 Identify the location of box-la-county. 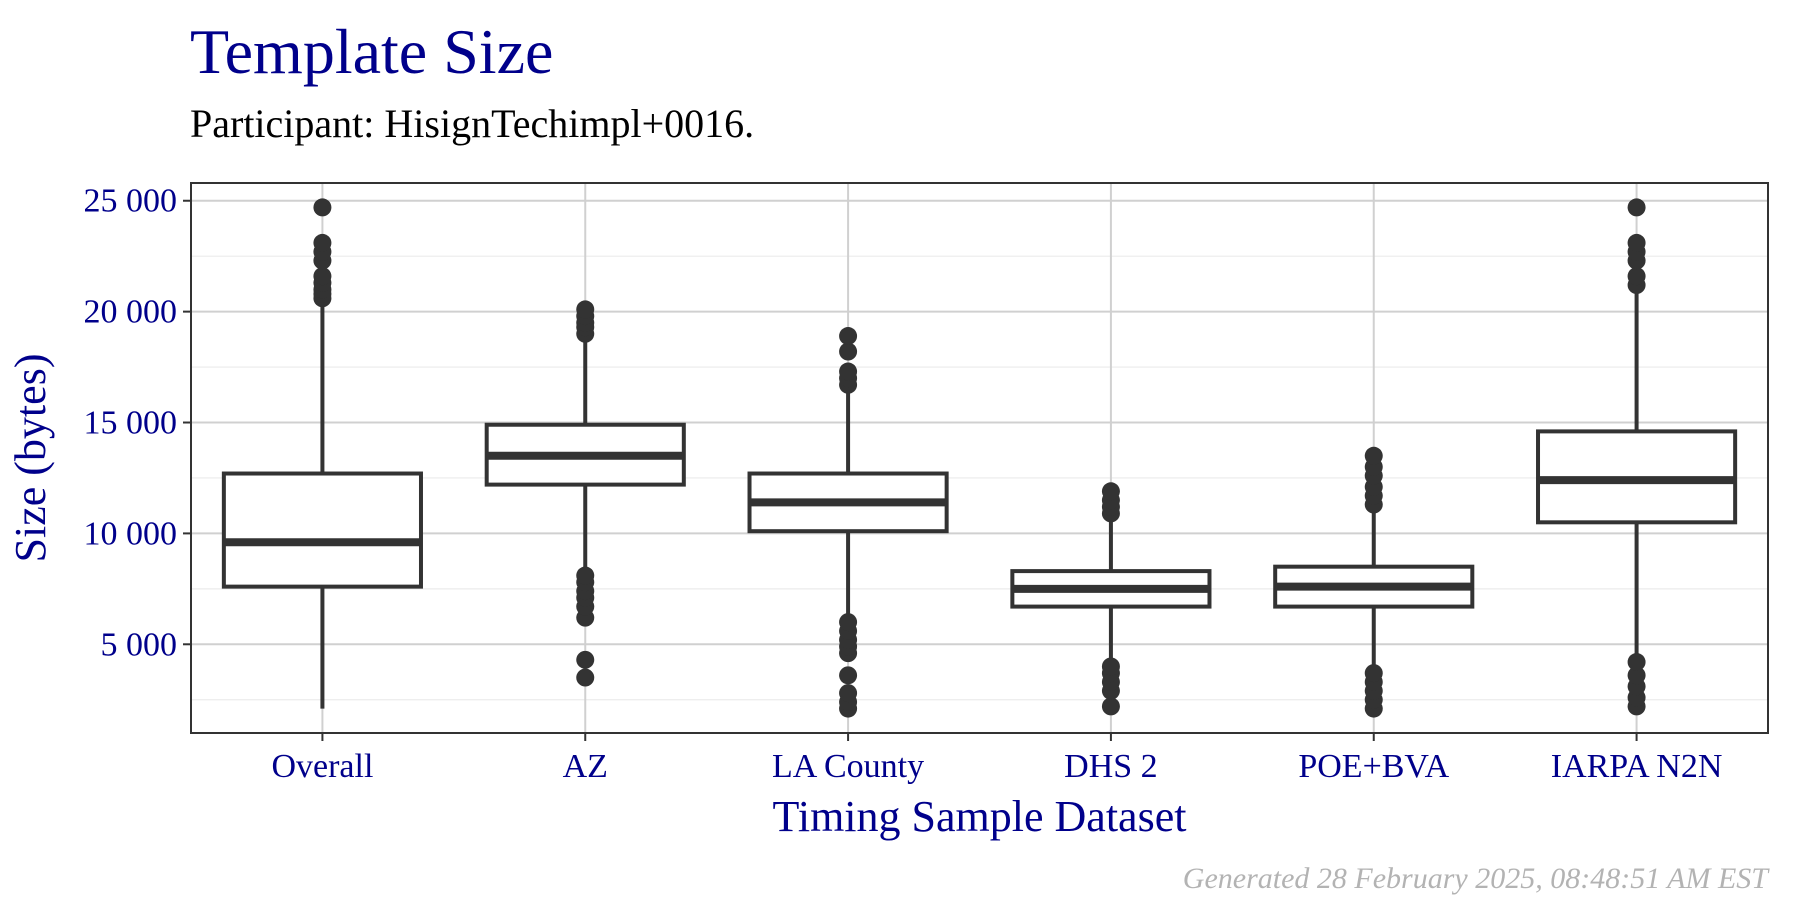
(848, 522).